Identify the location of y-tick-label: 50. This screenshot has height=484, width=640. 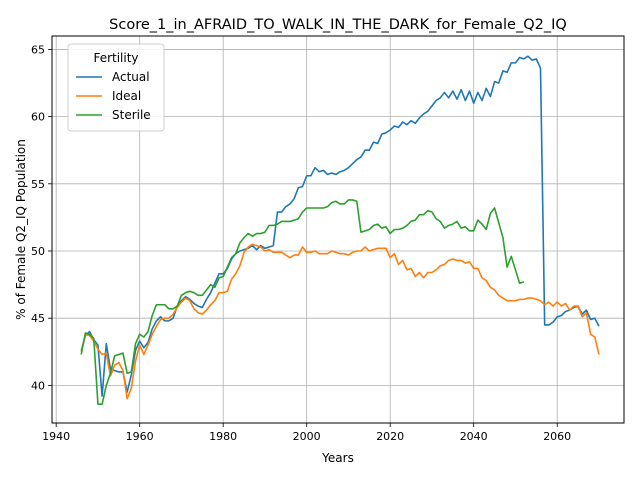
(38, 251).